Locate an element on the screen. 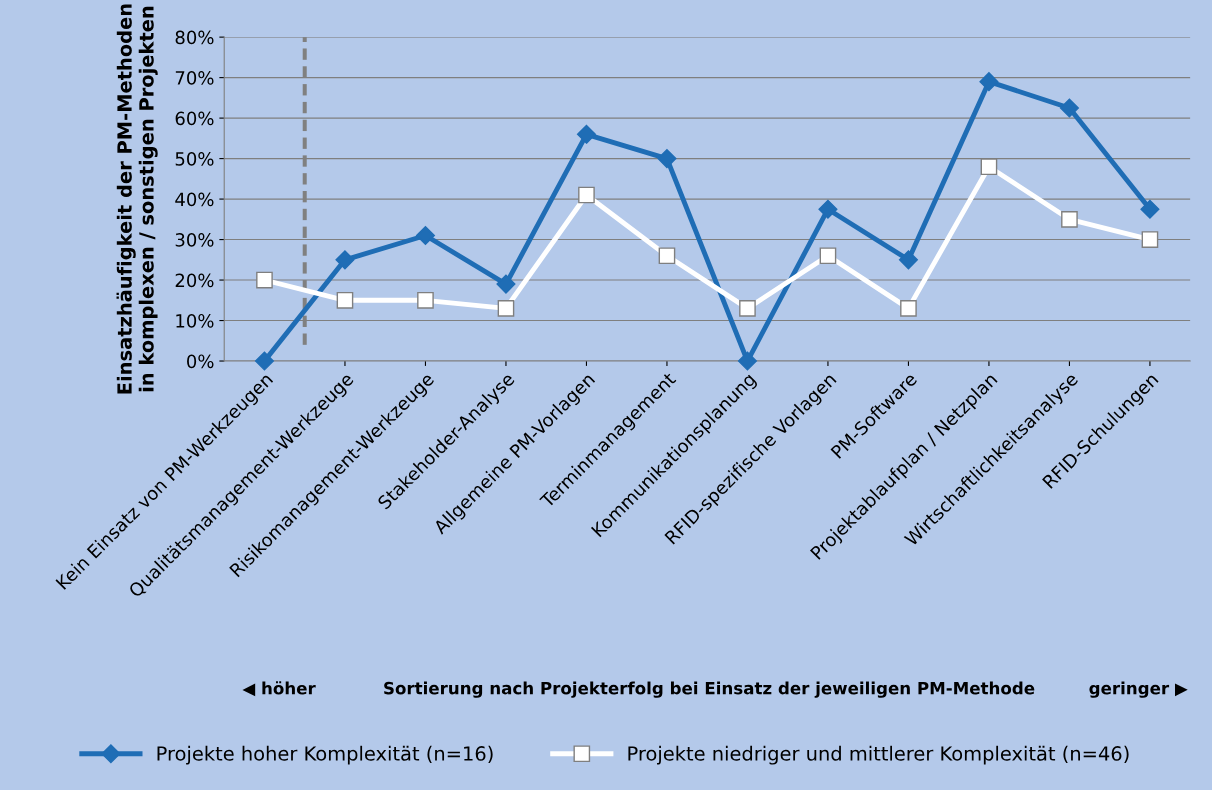 The image size is (1212, 790). text: ◀ höher is located at coordinates (279, 689).